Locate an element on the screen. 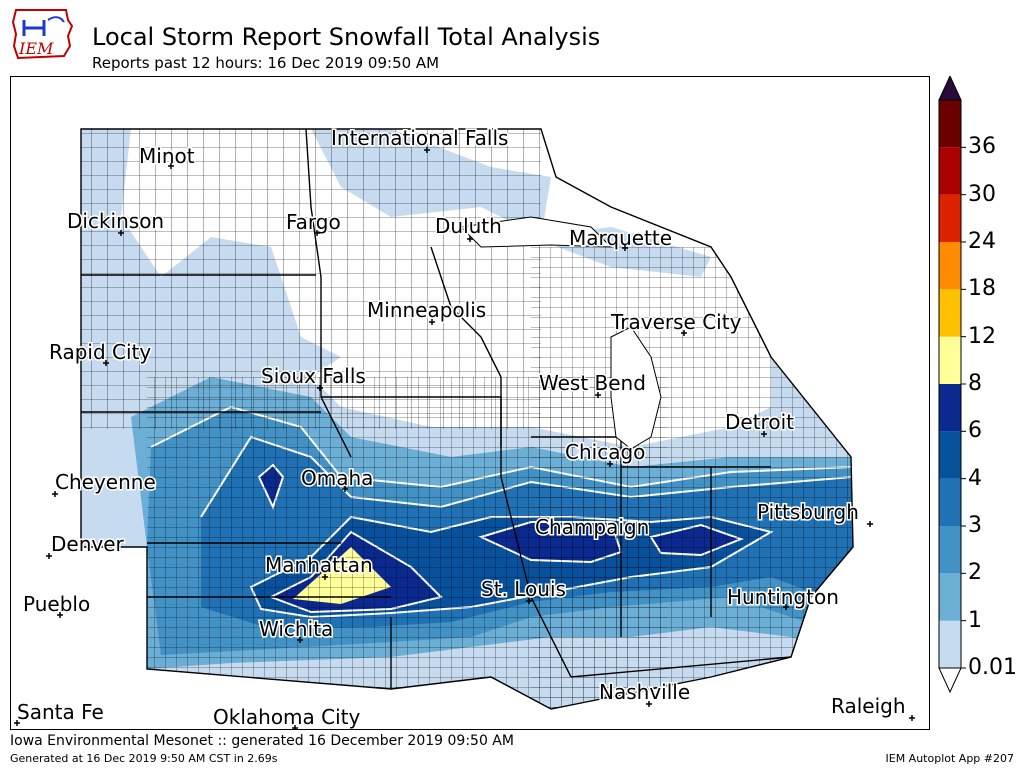  city-denver: Denver is located at coordinates (88, 544).